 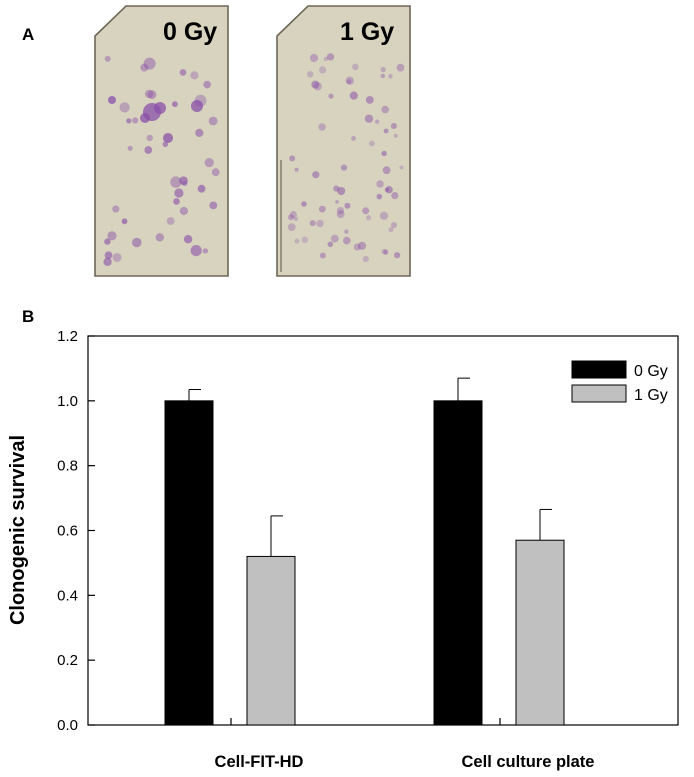 What do you see at coordinates (67, 725) in the screenshot?
I see `y-tick-label: 0.0` at bounding box center [67, 725].